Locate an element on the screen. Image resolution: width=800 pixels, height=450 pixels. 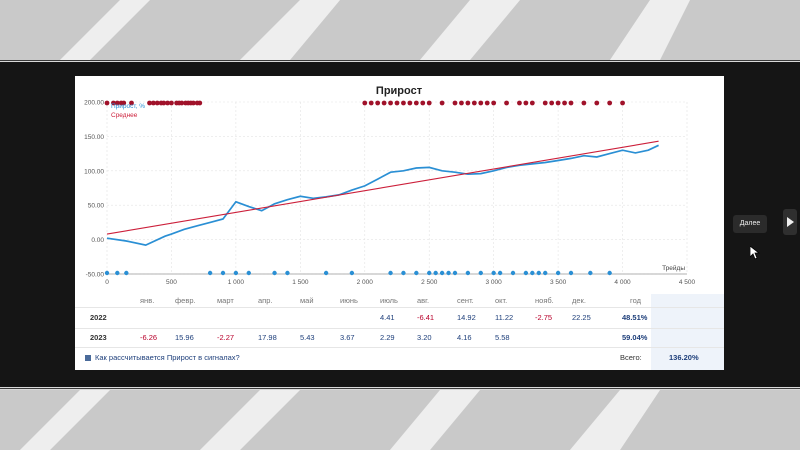
month-value-cell: -6.41 is located at coordinates (426, 317).